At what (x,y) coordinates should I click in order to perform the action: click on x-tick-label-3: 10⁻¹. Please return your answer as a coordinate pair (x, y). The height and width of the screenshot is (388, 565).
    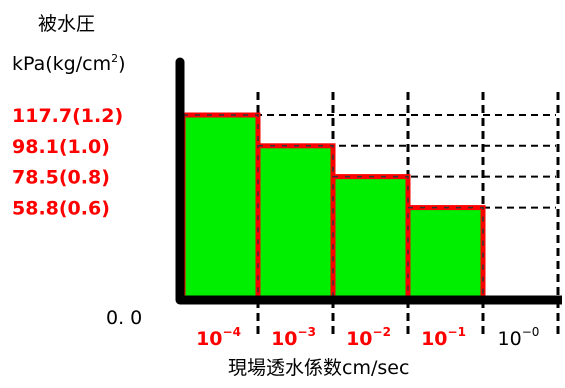
    Looking at the image, I should click on (443, 337).